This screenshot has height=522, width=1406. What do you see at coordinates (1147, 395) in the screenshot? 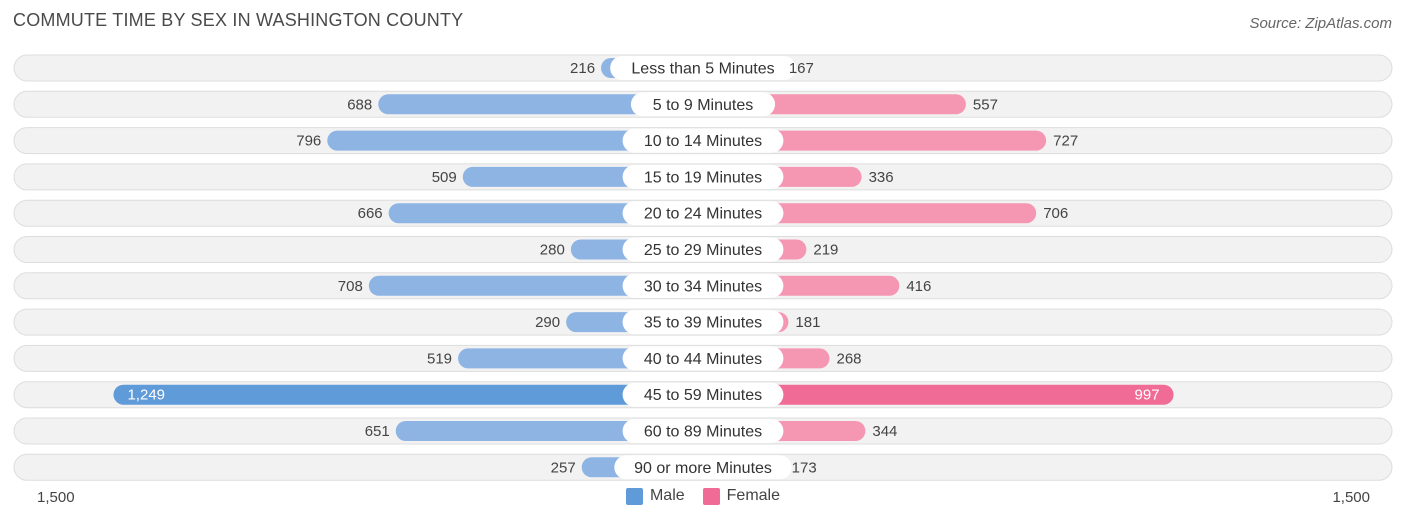
I see `value-label-female: 997` at bounding box center [1147, 395].